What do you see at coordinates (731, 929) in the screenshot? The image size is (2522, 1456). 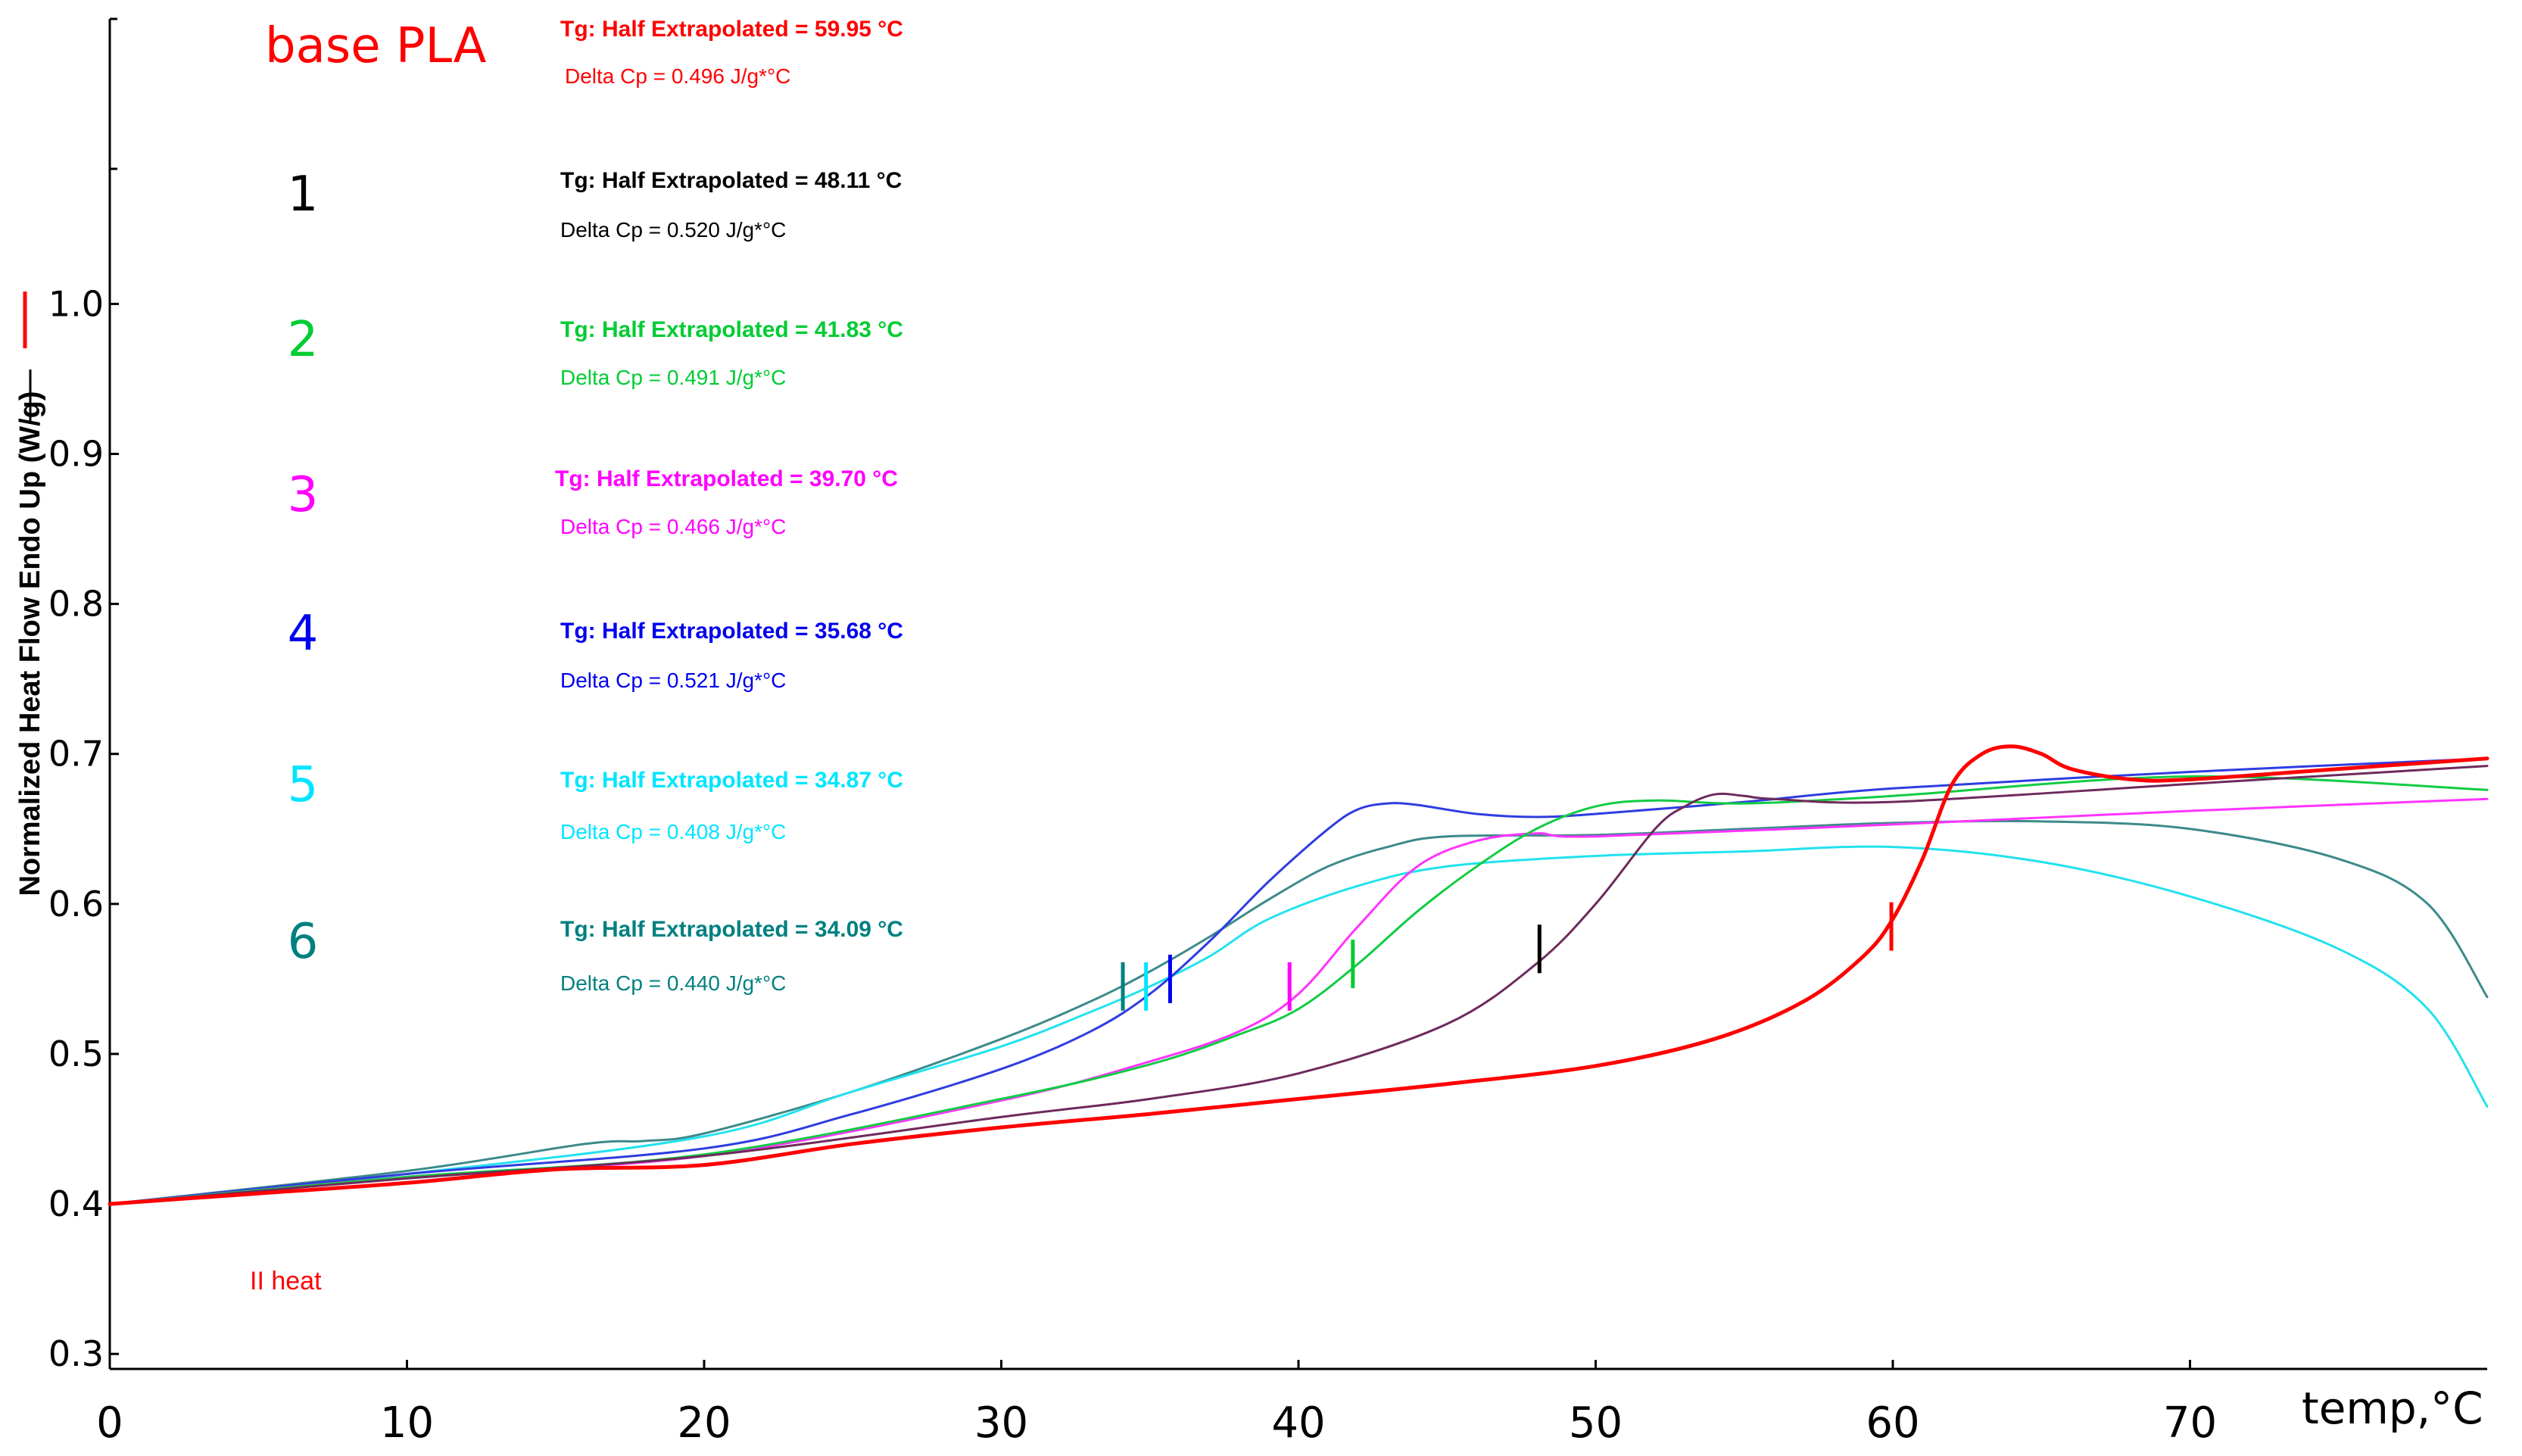 I see `tg-annotation-6: Tg: Half Extrapolated = 34.09 °C` at bounding box center [731, 929].